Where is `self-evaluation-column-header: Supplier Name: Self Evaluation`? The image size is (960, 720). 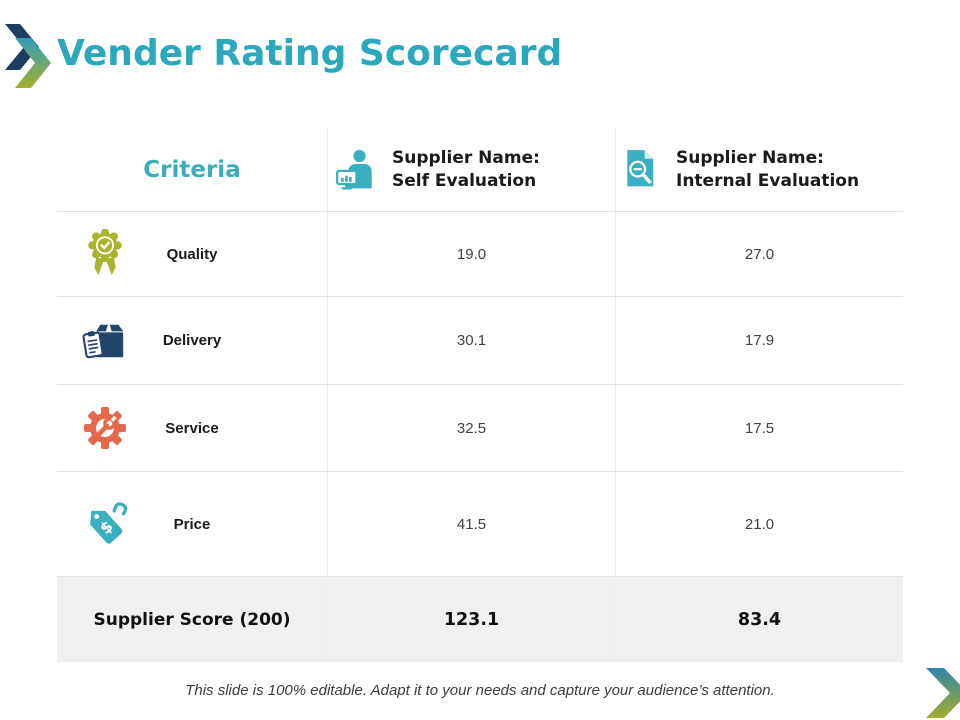
self-evaluation-column-header: Supplier Name: Self Evaluation is located at coordinates (472, 170).